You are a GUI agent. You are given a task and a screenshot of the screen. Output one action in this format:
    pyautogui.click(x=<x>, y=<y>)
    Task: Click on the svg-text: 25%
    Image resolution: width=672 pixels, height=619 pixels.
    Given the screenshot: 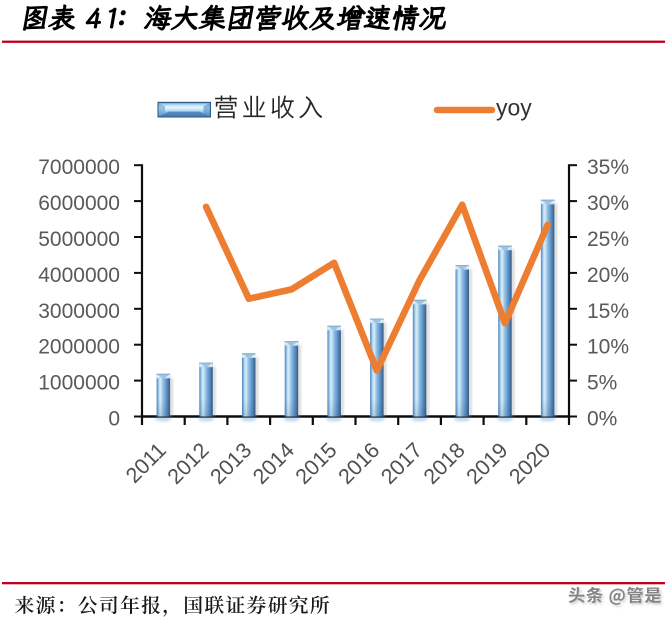 What is the action you would take?
    pyautogui.click(x=608, y=239)
    